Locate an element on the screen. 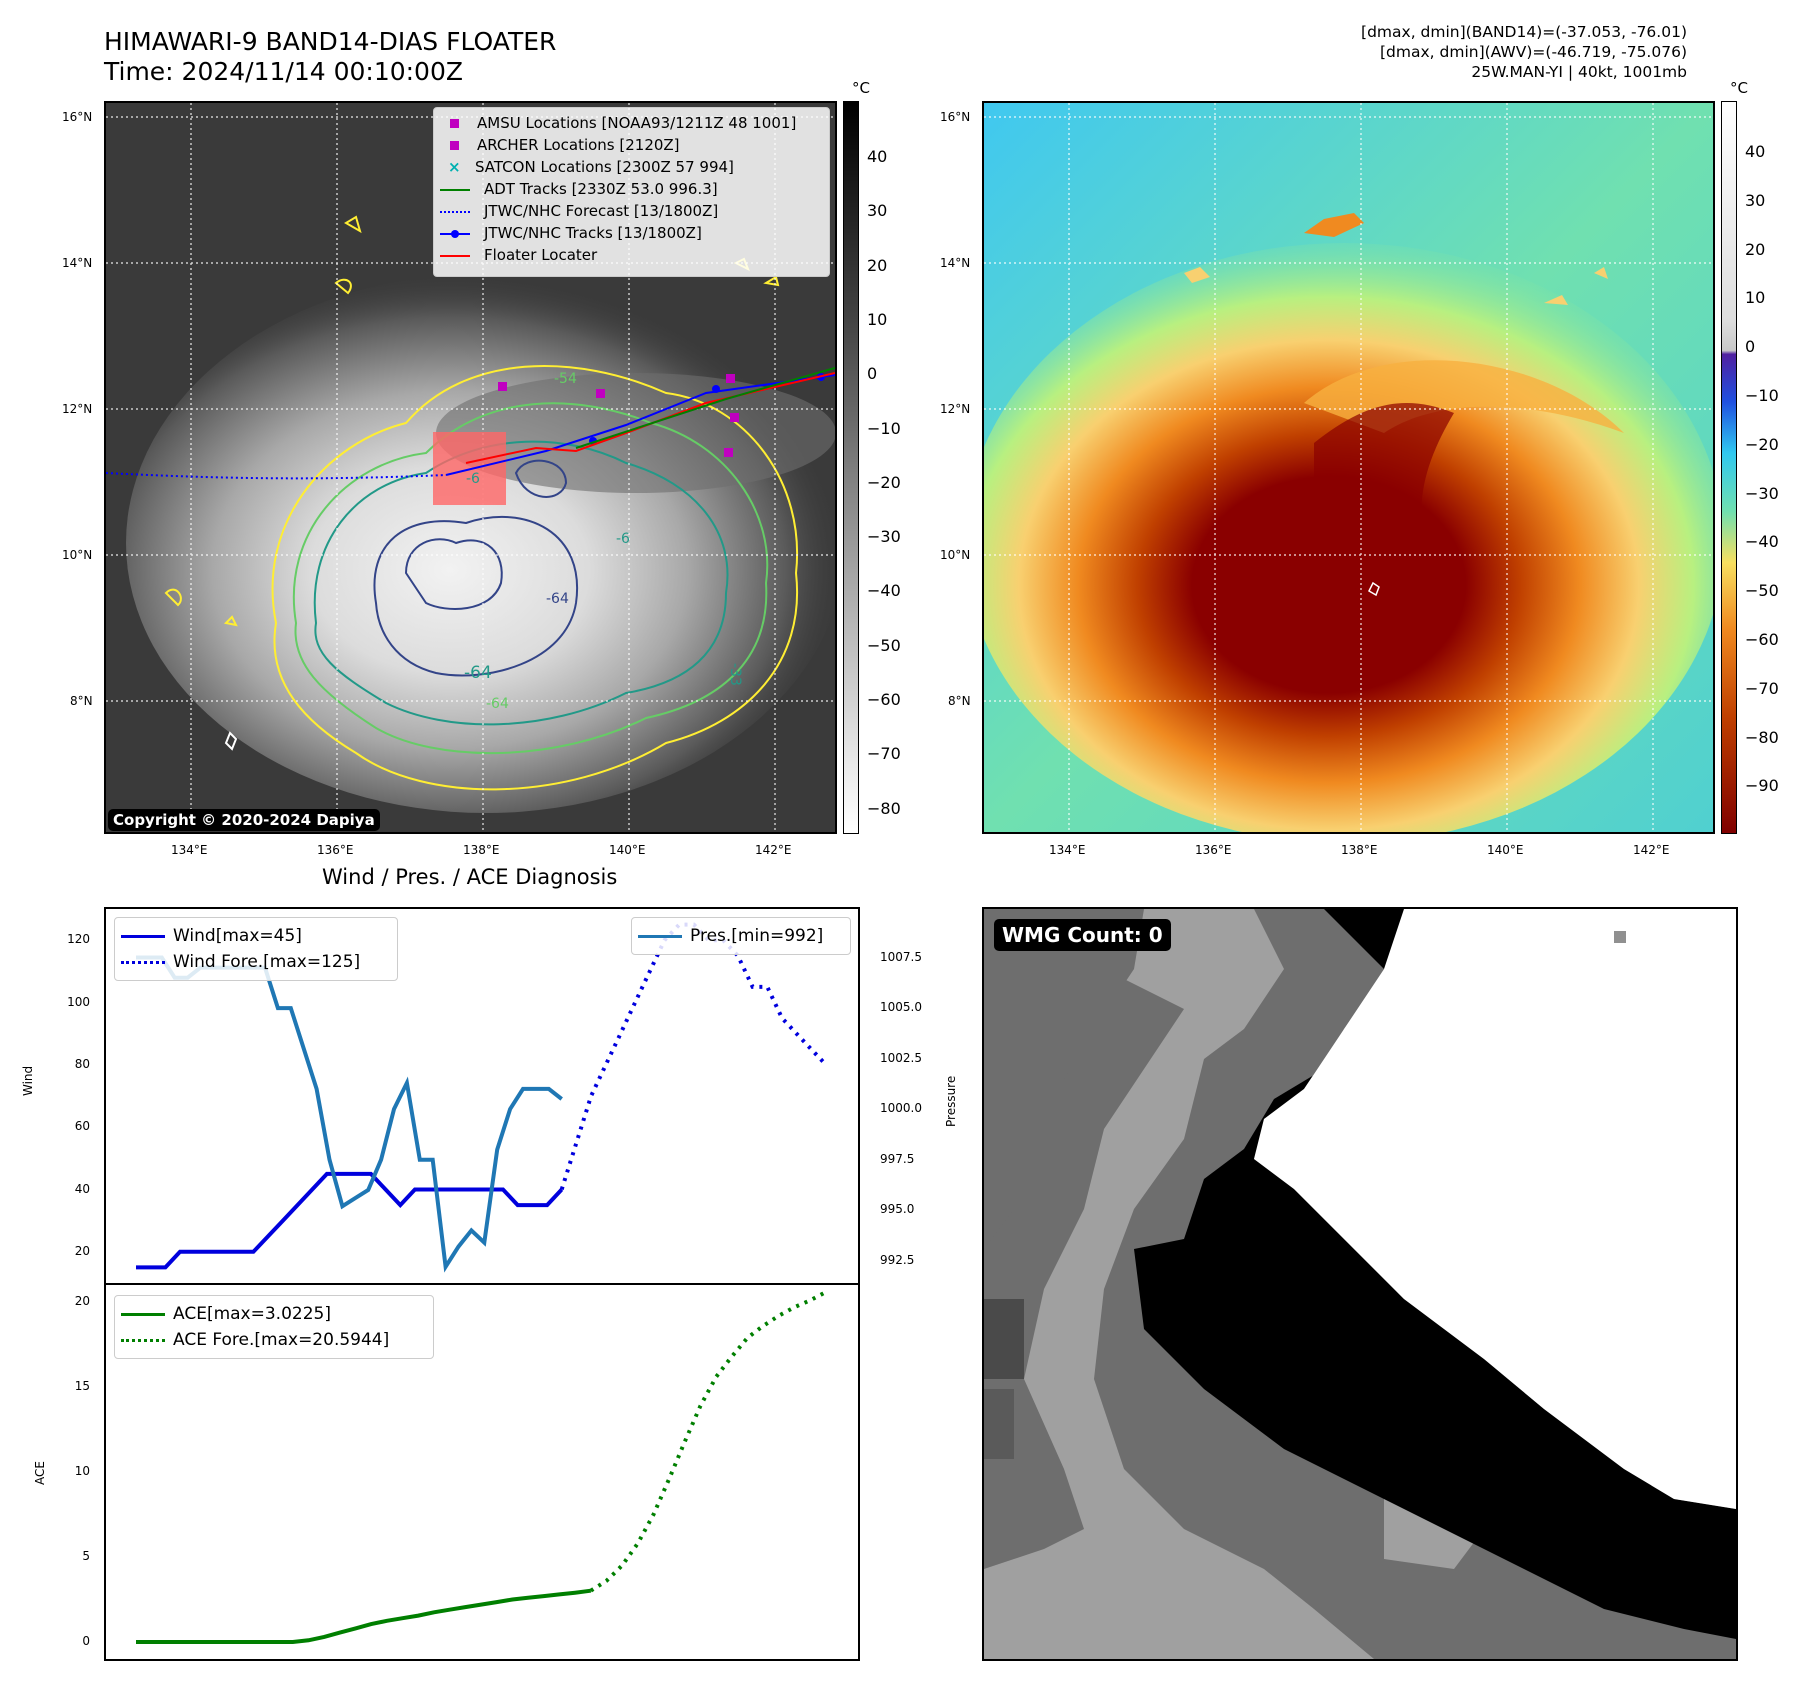 The width and height of the screenshot is (1797, 1690). wind-tick-0: 120 is located at coordinates (78, 939).